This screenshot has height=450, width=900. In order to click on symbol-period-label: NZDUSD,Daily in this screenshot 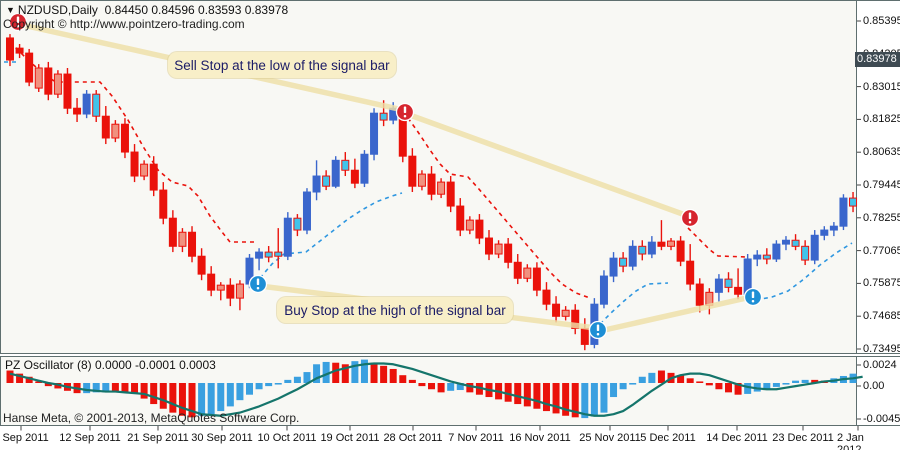, I will do `click(57, 10)`.